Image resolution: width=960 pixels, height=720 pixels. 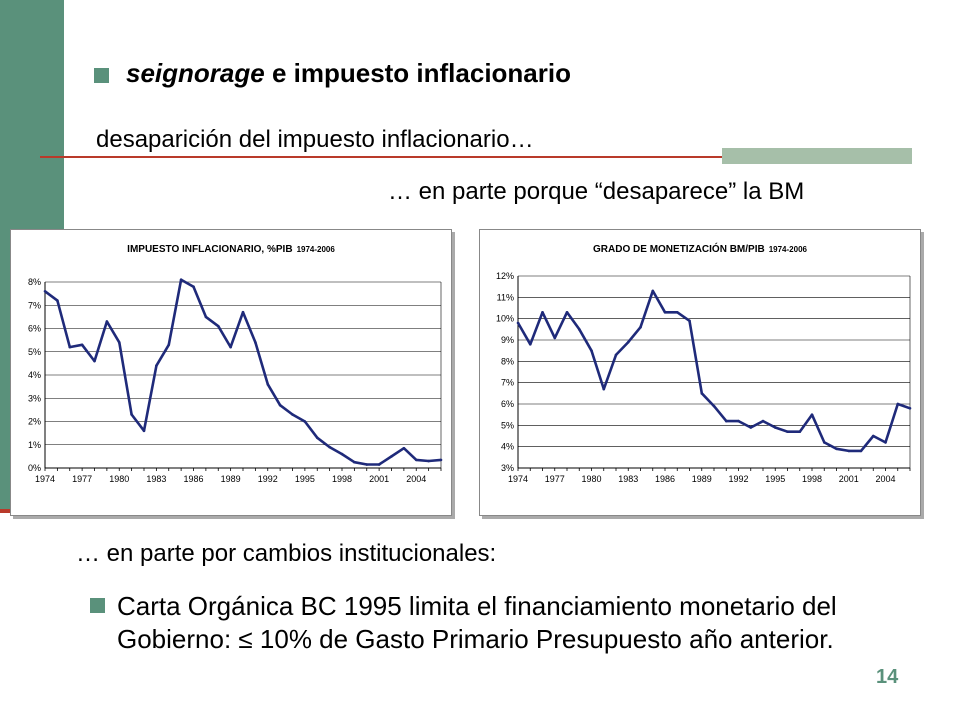 I want to click on y-tick-label: 10%, so click(x=505, y=319).